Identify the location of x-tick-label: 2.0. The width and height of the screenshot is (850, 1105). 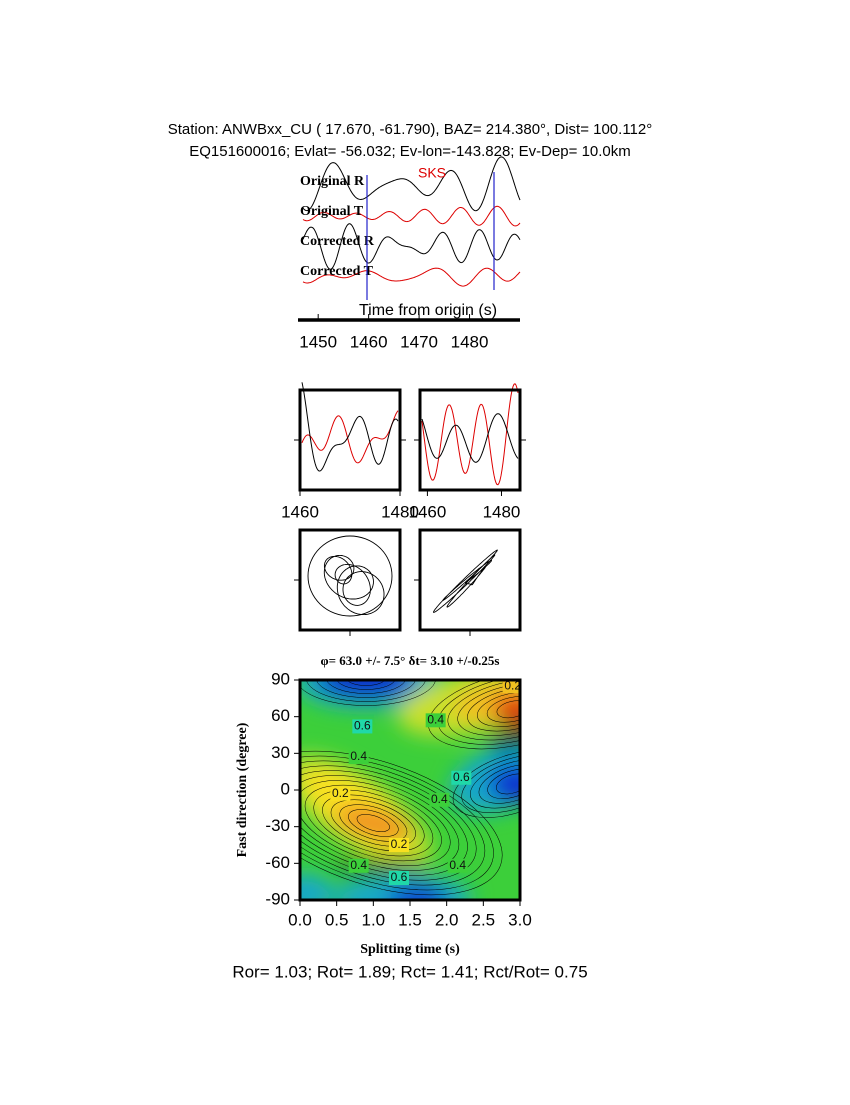
(447, 919).